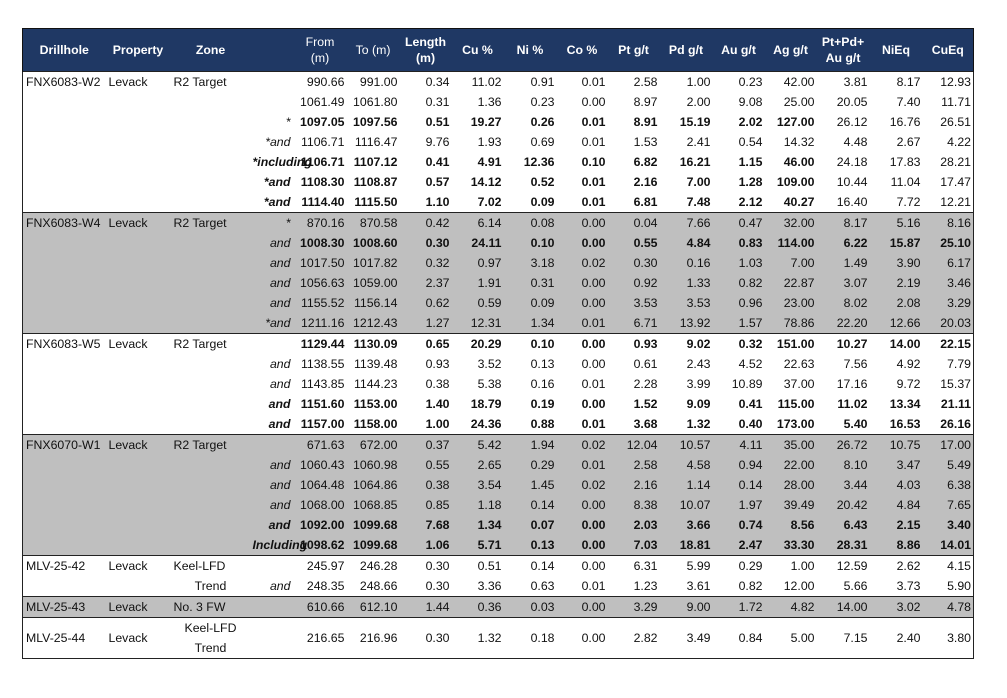 Image resolution: width=1007 pixels, height=698 pixels. I want to click on from-cell: 1008.30, so click(320, 243).